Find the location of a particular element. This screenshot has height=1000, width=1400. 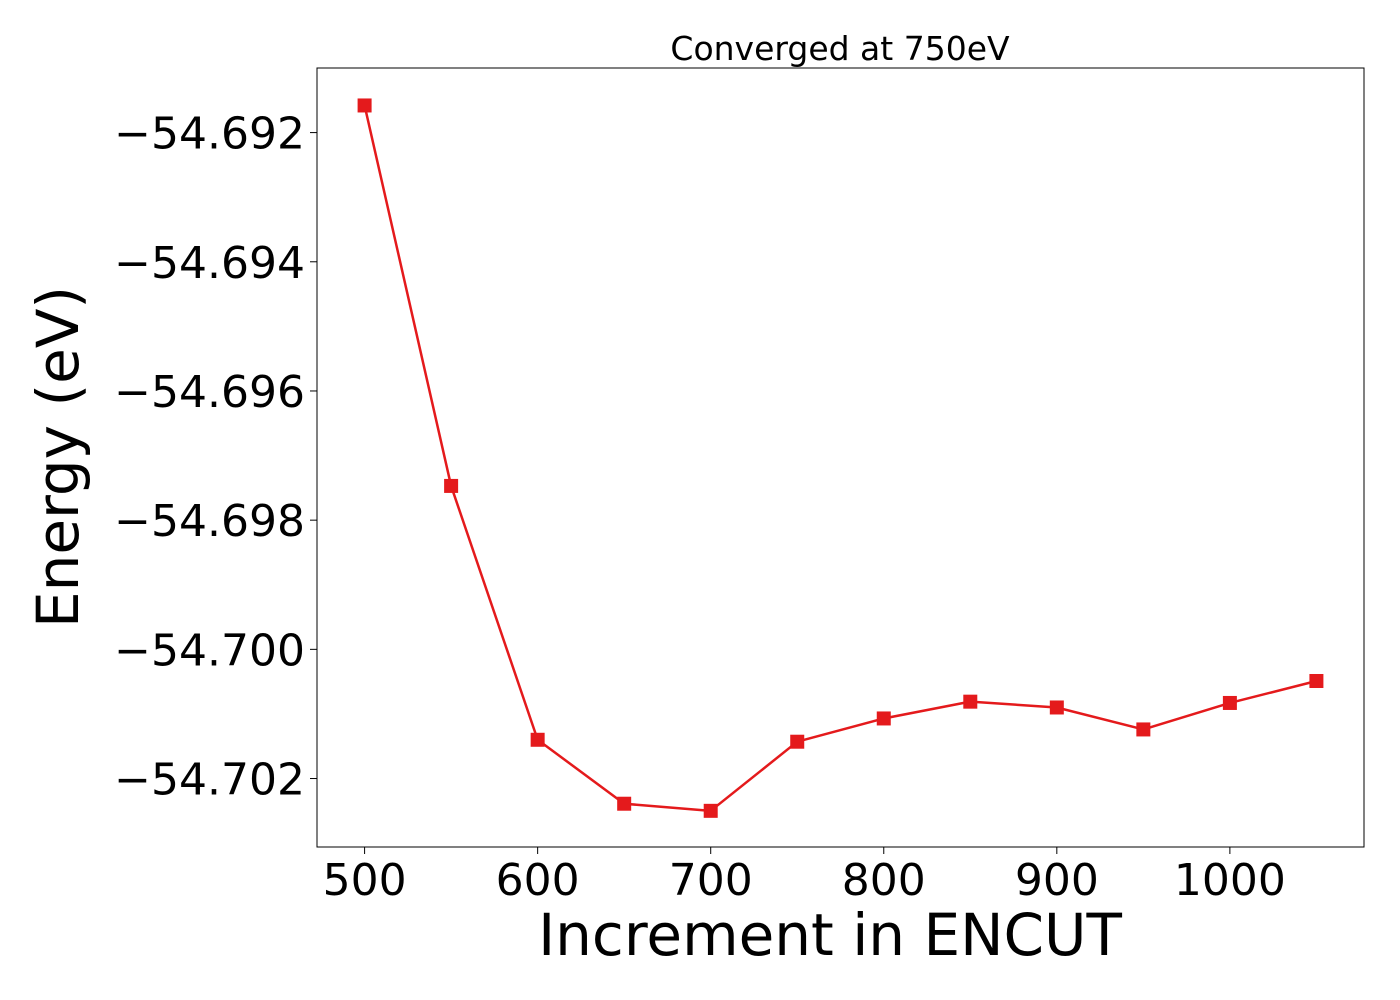

chart-title: Converged at 750eV is located at coordinates (840, 48).